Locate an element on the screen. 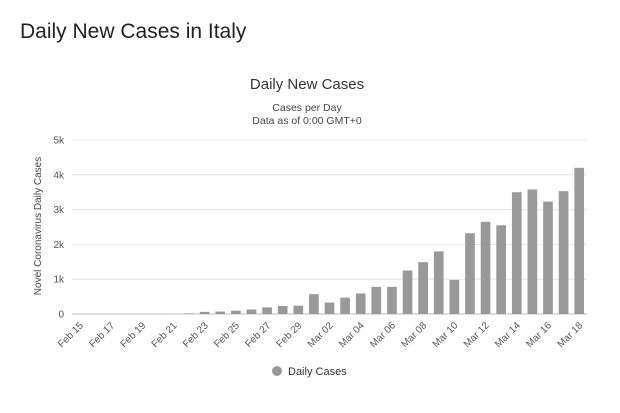  y-tick-label-0: 0 is located at coordinates (61, 315).